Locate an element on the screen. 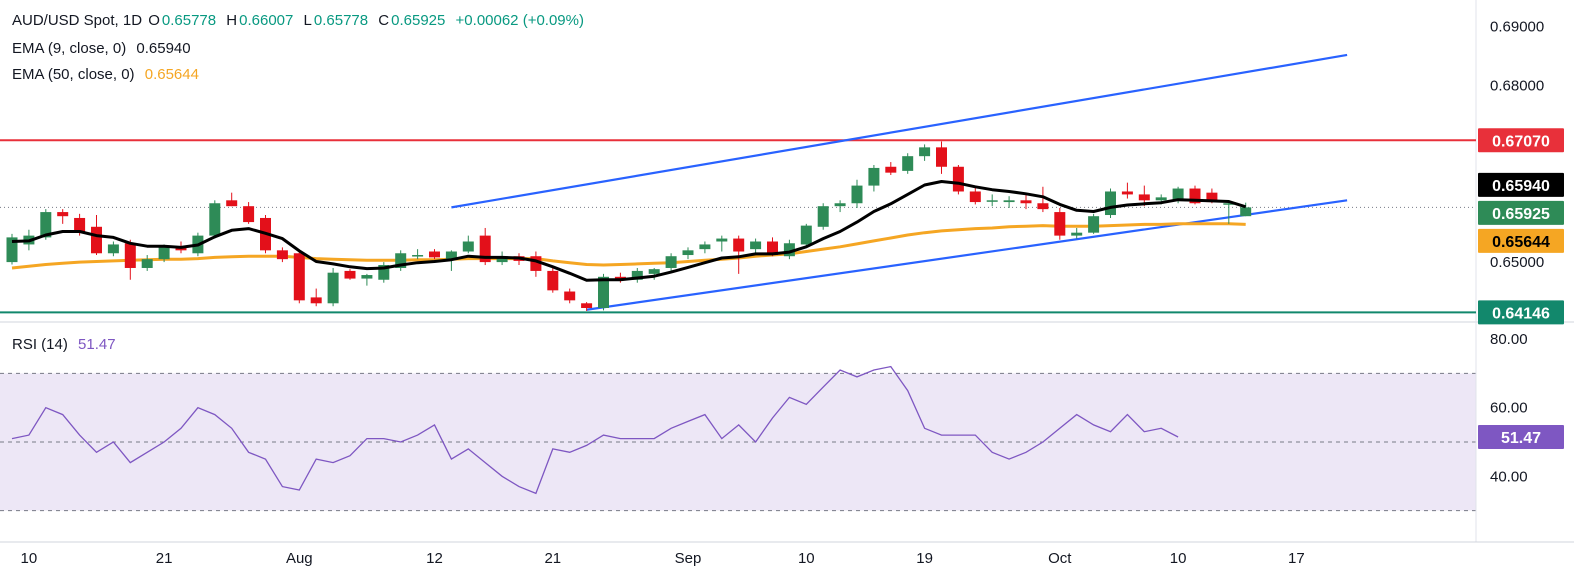 The width and height of the screenshot is (1574, 578). high-label: H is located at coordinates (232, 20).